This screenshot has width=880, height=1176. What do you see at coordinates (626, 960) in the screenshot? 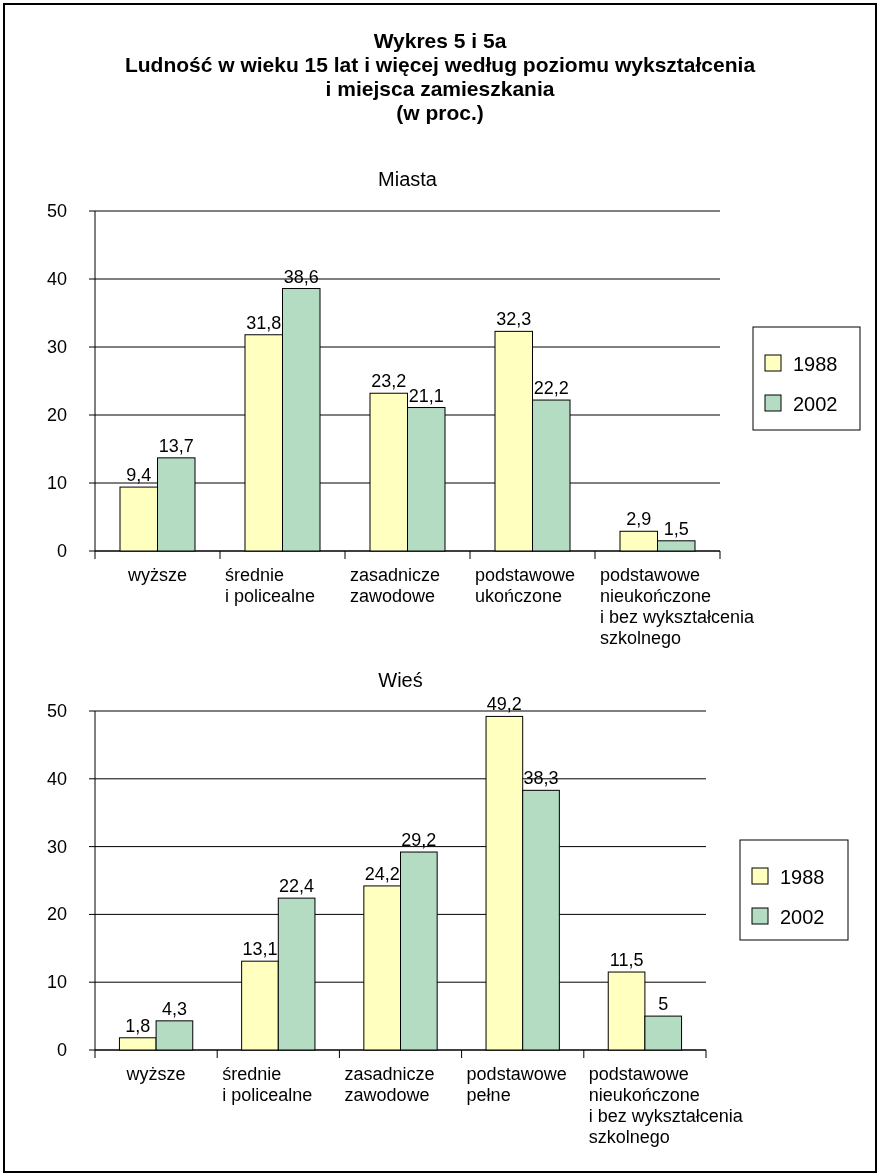
I see `data-label: 11,5` at bounding box center [626, 960].